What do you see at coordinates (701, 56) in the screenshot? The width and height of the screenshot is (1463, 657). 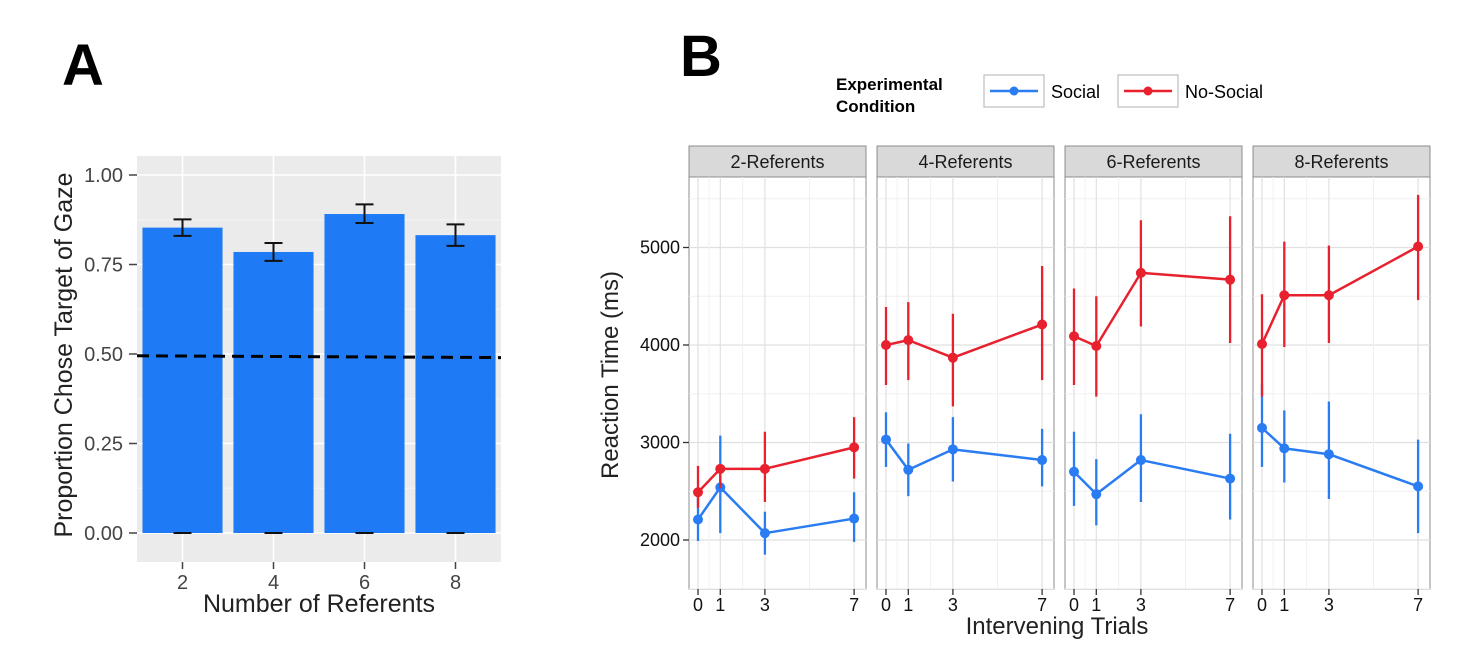 I see `panel-b-letter: B` at bounding box center [701, 56].